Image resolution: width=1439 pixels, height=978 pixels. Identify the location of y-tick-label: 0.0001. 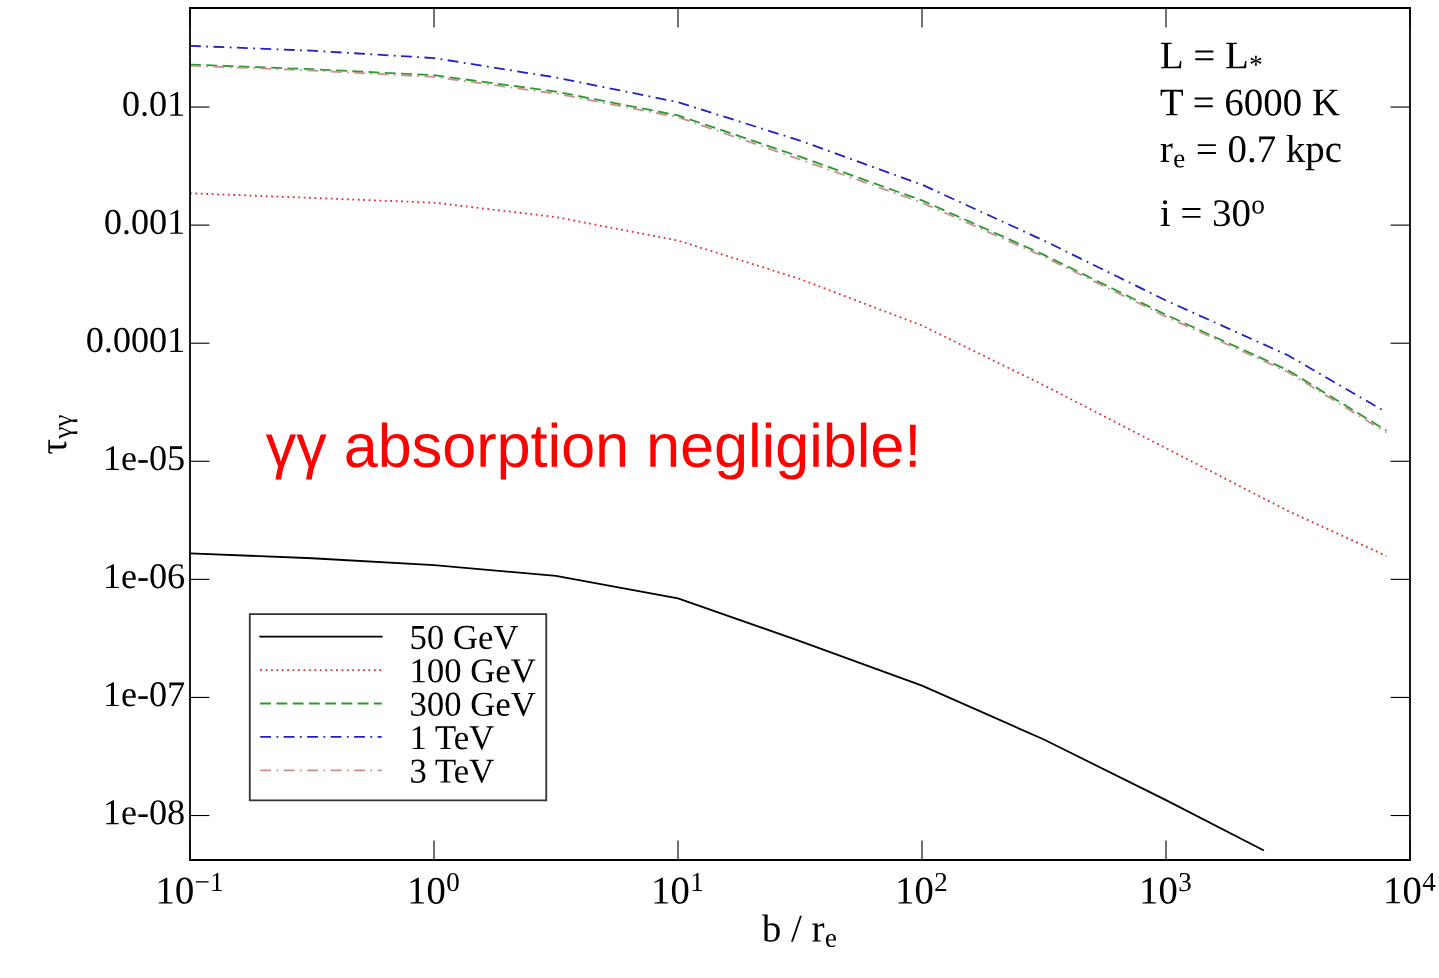
(135, 340).